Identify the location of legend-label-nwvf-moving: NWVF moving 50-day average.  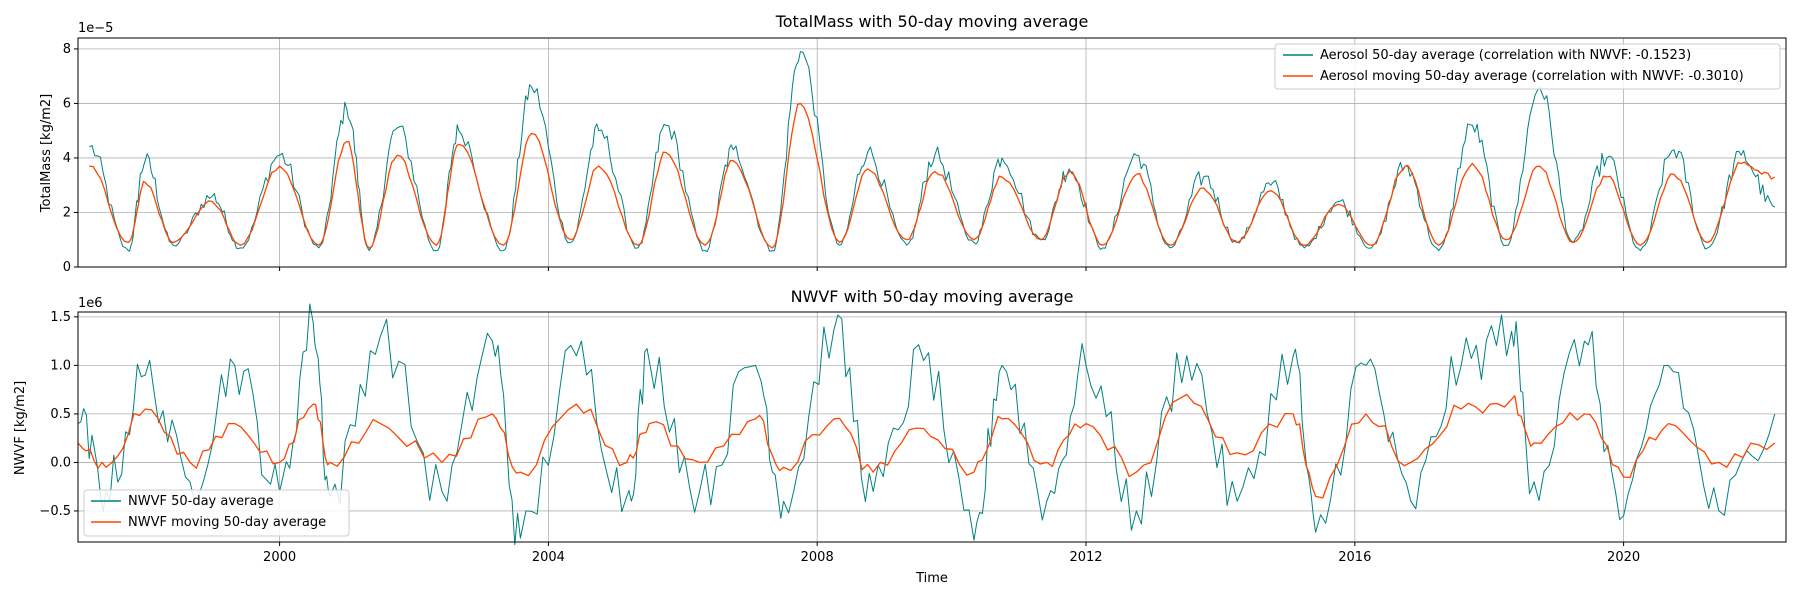
(227, 522).